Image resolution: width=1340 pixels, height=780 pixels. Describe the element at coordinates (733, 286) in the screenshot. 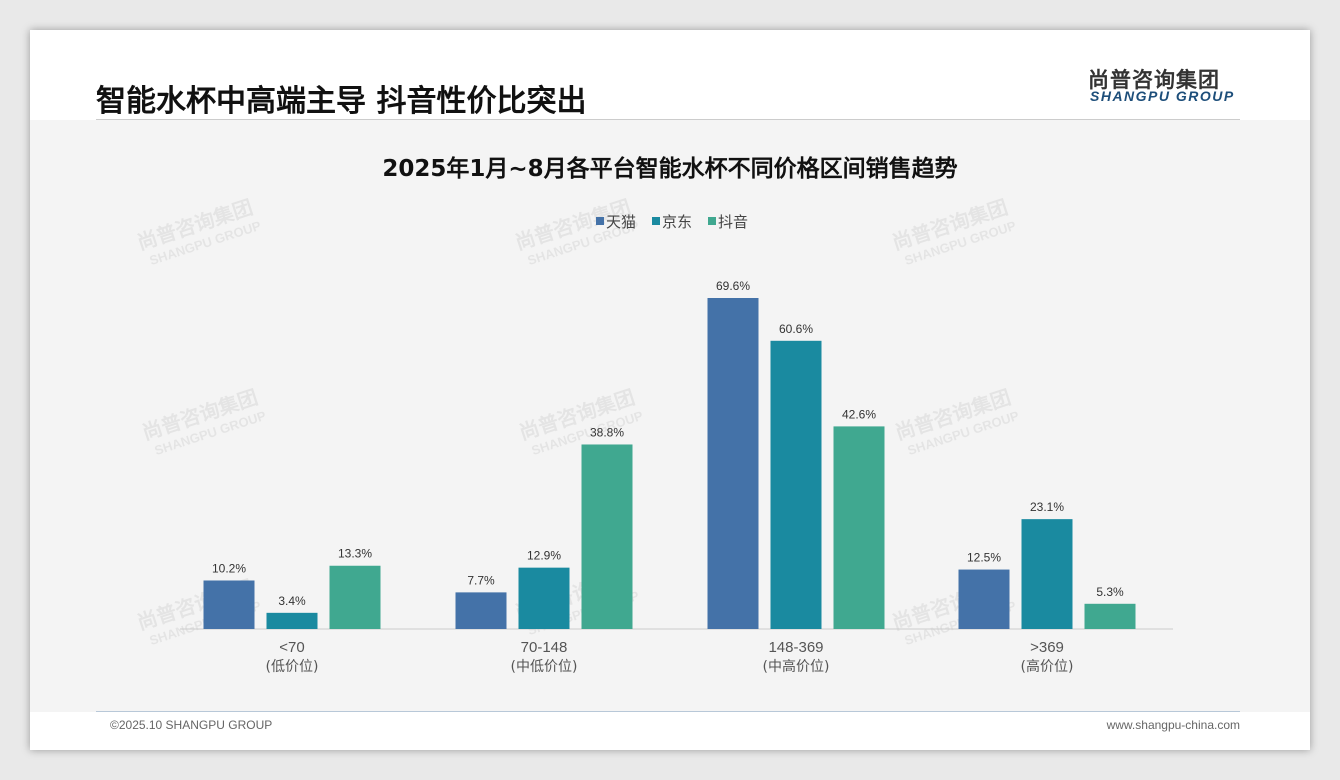

I see `data-label: 69.6%` at that location.